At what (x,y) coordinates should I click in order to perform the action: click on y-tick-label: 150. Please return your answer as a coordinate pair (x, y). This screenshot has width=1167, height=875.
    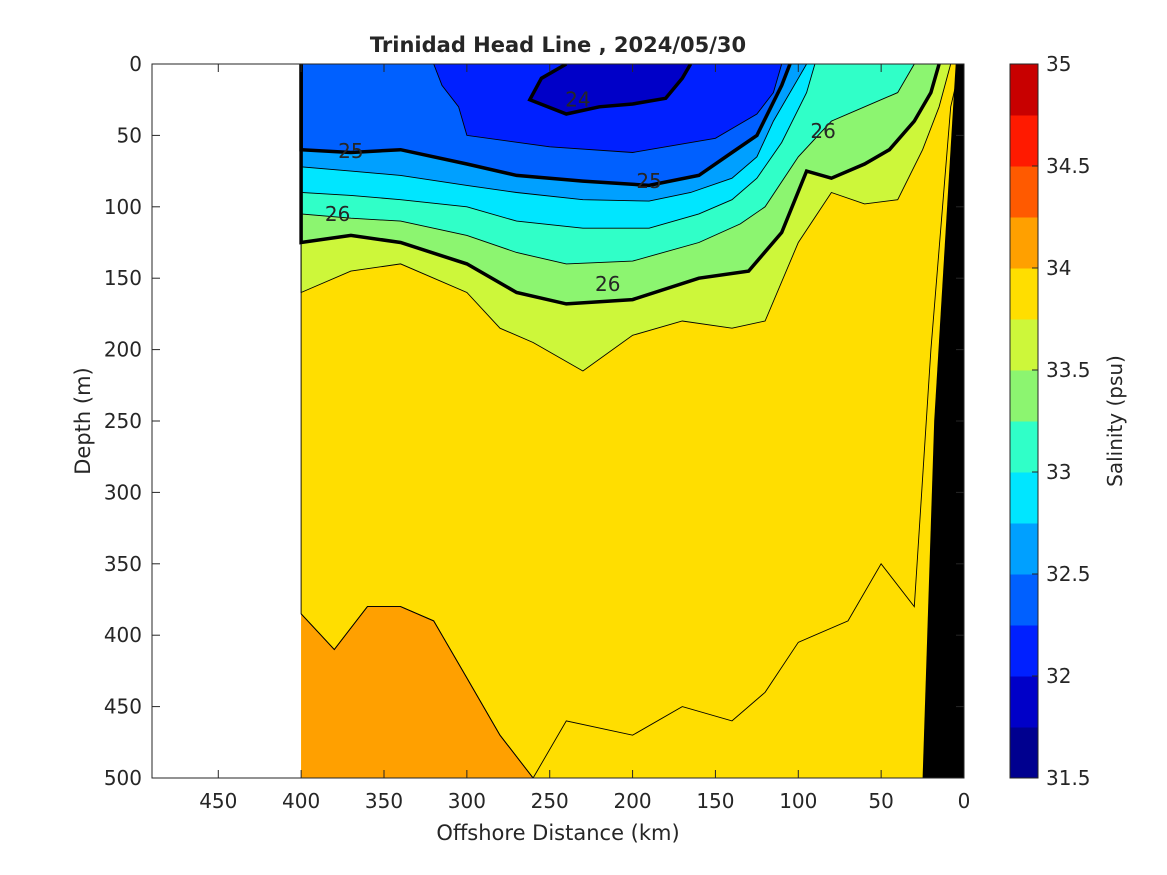
    Looking at the image, I should click on (123, 278).